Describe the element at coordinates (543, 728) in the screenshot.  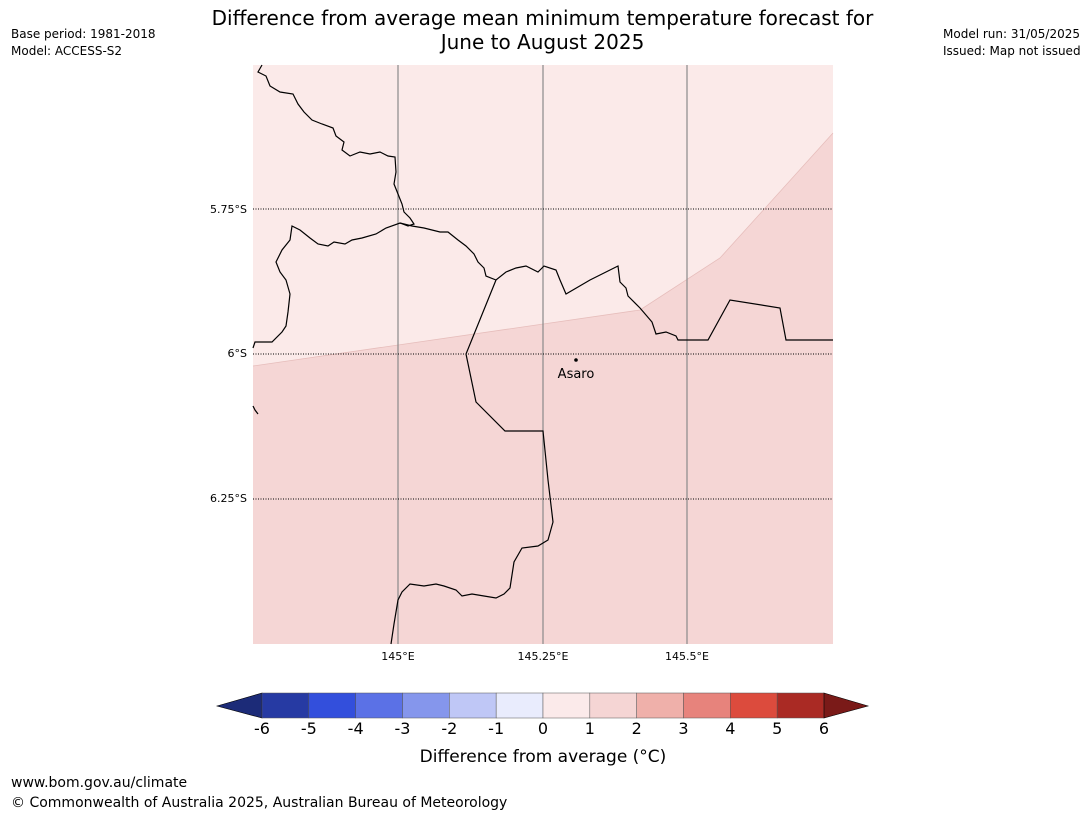
I see `colorbar-tick: 0` at that location.